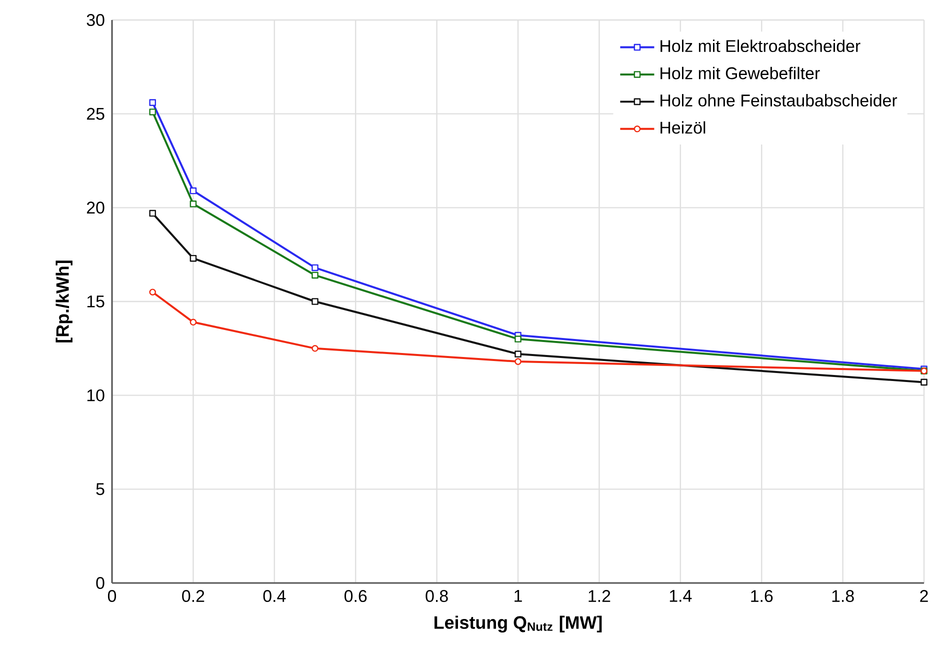 This screenshot has height=666, width=940. Describe the element at coordinates (274, 596) in the screenshot. I see `x-tick-label: 0.4` at that location.